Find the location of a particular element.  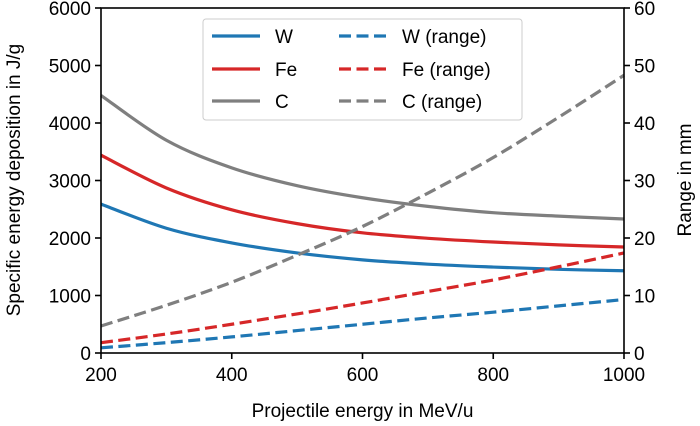

y-tick-label: 4000 is located at coordinates (70, 124).